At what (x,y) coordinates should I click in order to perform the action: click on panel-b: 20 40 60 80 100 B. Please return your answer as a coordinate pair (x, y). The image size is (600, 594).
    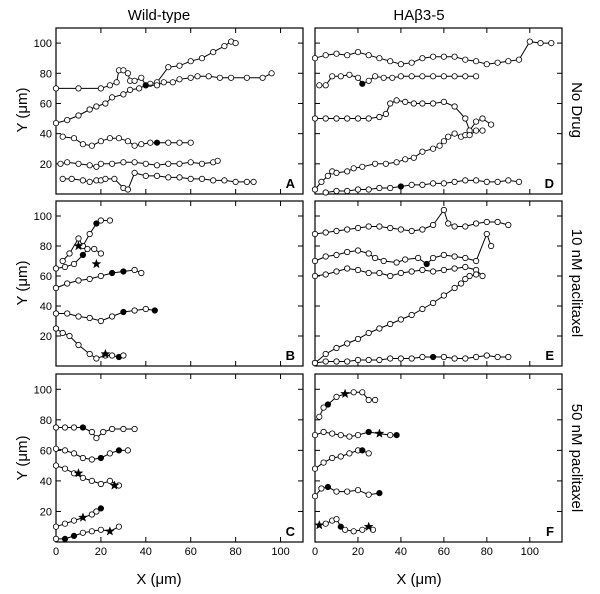
    Looking at the image, I should click on (169, 283).